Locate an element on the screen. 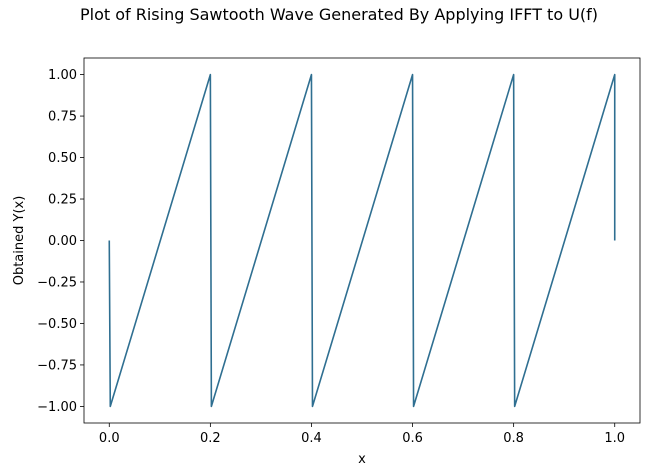 The height and width of the screenshot is (473, 671). y-tick-label: 1.00 is located at coordinates (62, 75).